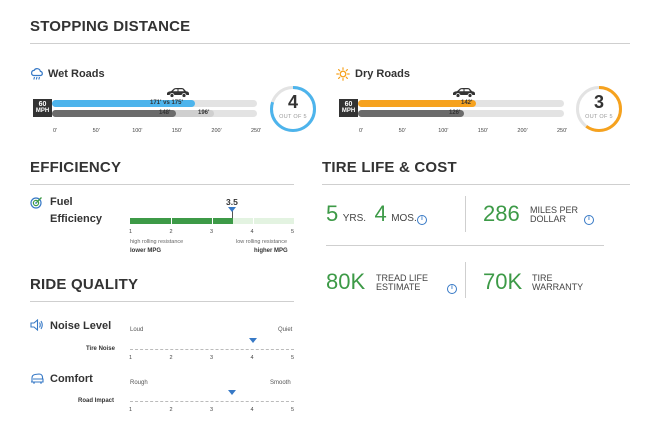 This screenshot has height=438, width=661. Describe the element at coordinates (166, 103) in the screenshot. I see `wet-bar1-label: 171' vs 175'` at that location.